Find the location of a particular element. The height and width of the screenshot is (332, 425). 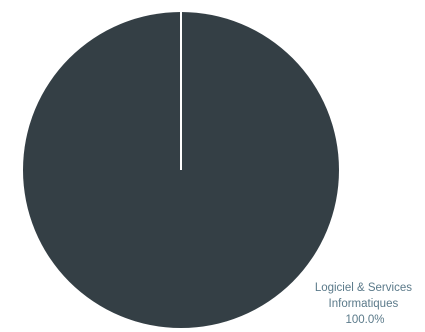

slice-percent-label: 100.0% is located at coordinates (364, 320).